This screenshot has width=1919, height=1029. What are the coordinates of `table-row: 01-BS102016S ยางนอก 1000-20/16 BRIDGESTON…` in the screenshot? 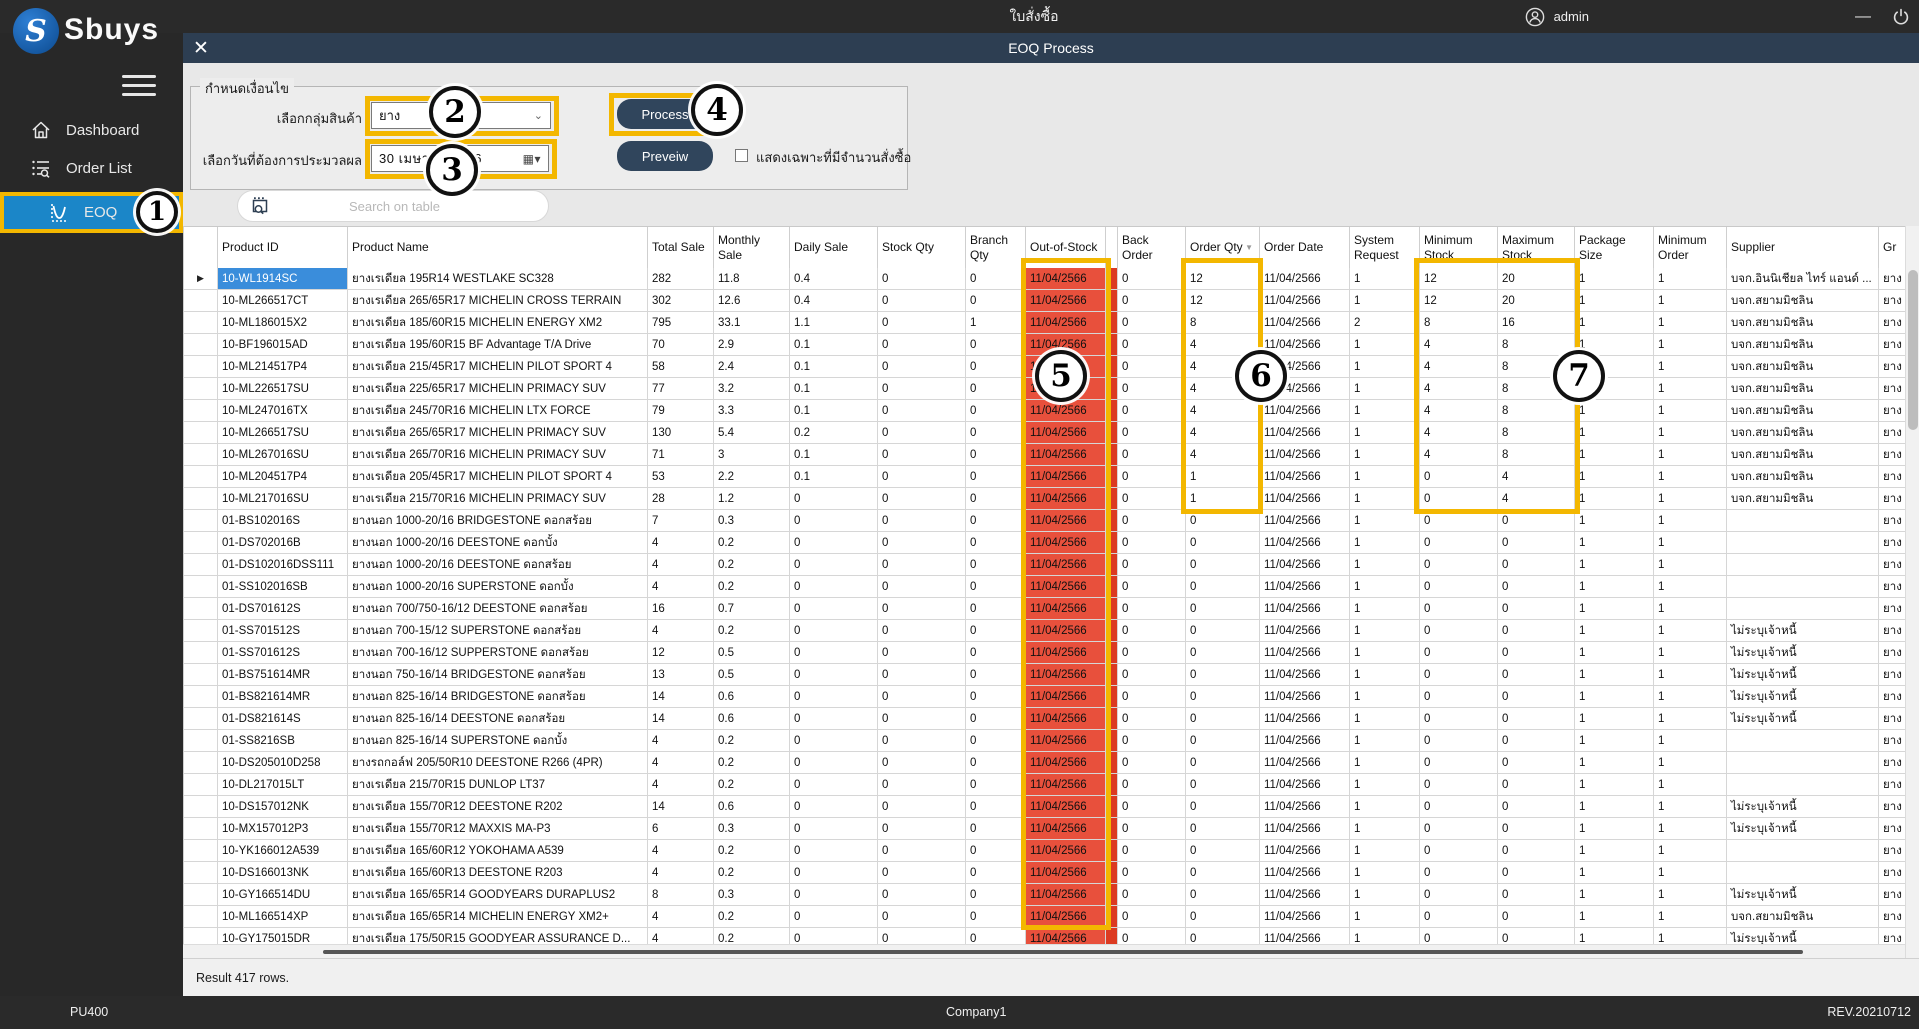 It's located at (1044, 521).